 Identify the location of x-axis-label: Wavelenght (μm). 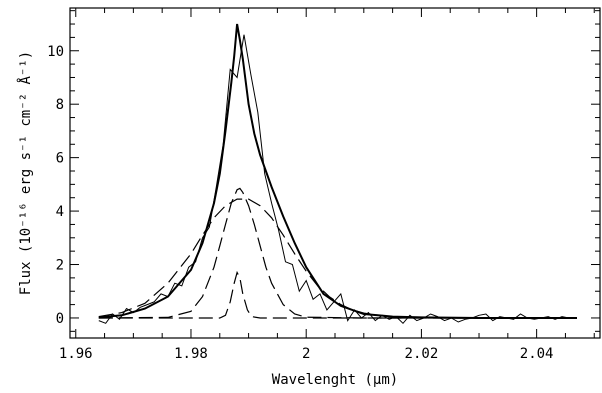
(335, 380).